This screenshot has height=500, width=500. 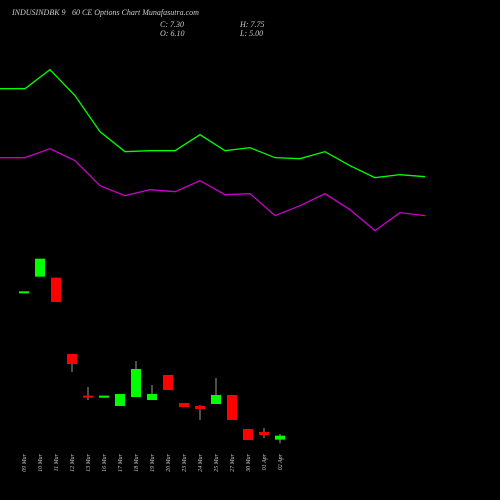 I want to click on x-tick-label: 17 Mar, so click(x=121, y=462).